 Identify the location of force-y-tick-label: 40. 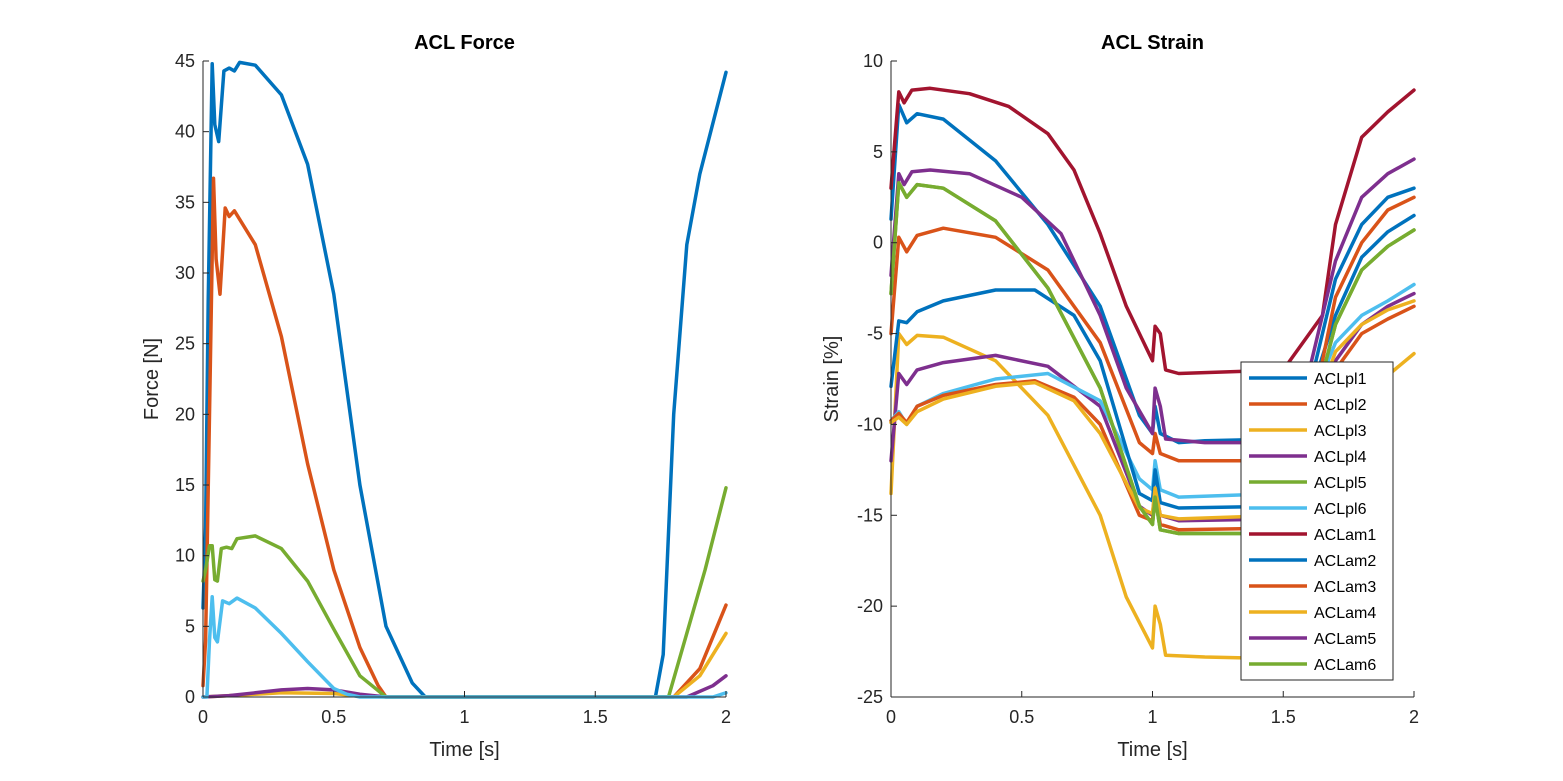
(185, 132).